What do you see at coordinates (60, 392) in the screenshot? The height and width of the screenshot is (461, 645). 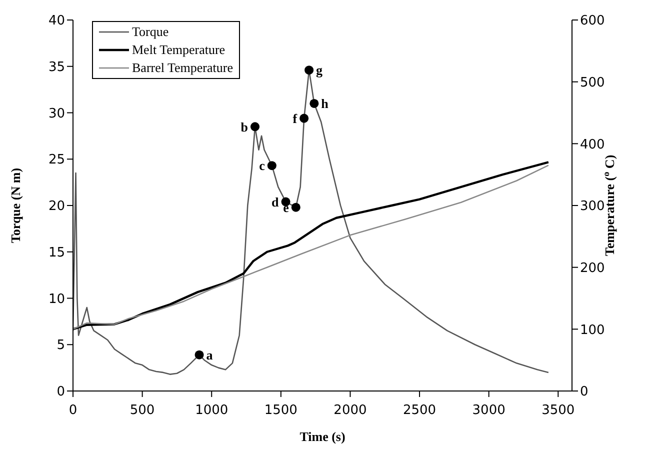 I see `y-tick-label: 0` at bounding box center [60, 392].